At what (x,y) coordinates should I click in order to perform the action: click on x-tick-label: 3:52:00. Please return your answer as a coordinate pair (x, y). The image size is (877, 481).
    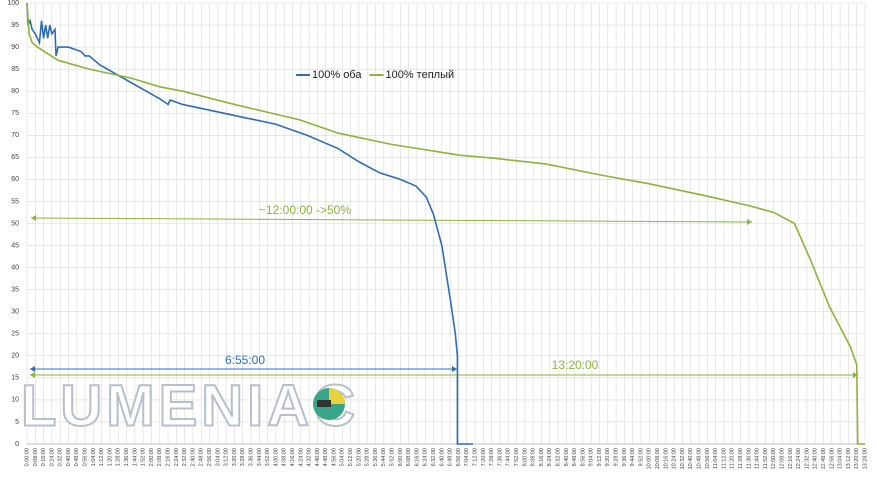
    Looking at the image, I should click on (268, 457).